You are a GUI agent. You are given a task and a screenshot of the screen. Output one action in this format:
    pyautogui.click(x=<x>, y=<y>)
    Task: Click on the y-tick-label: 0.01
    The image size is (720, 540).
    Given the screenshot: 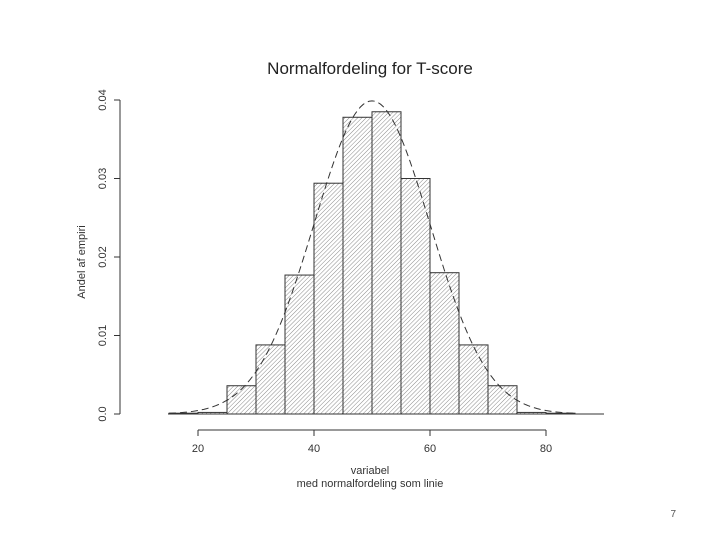 What is the action you would take?
    pyautogui.click(x=103, y=335)
    